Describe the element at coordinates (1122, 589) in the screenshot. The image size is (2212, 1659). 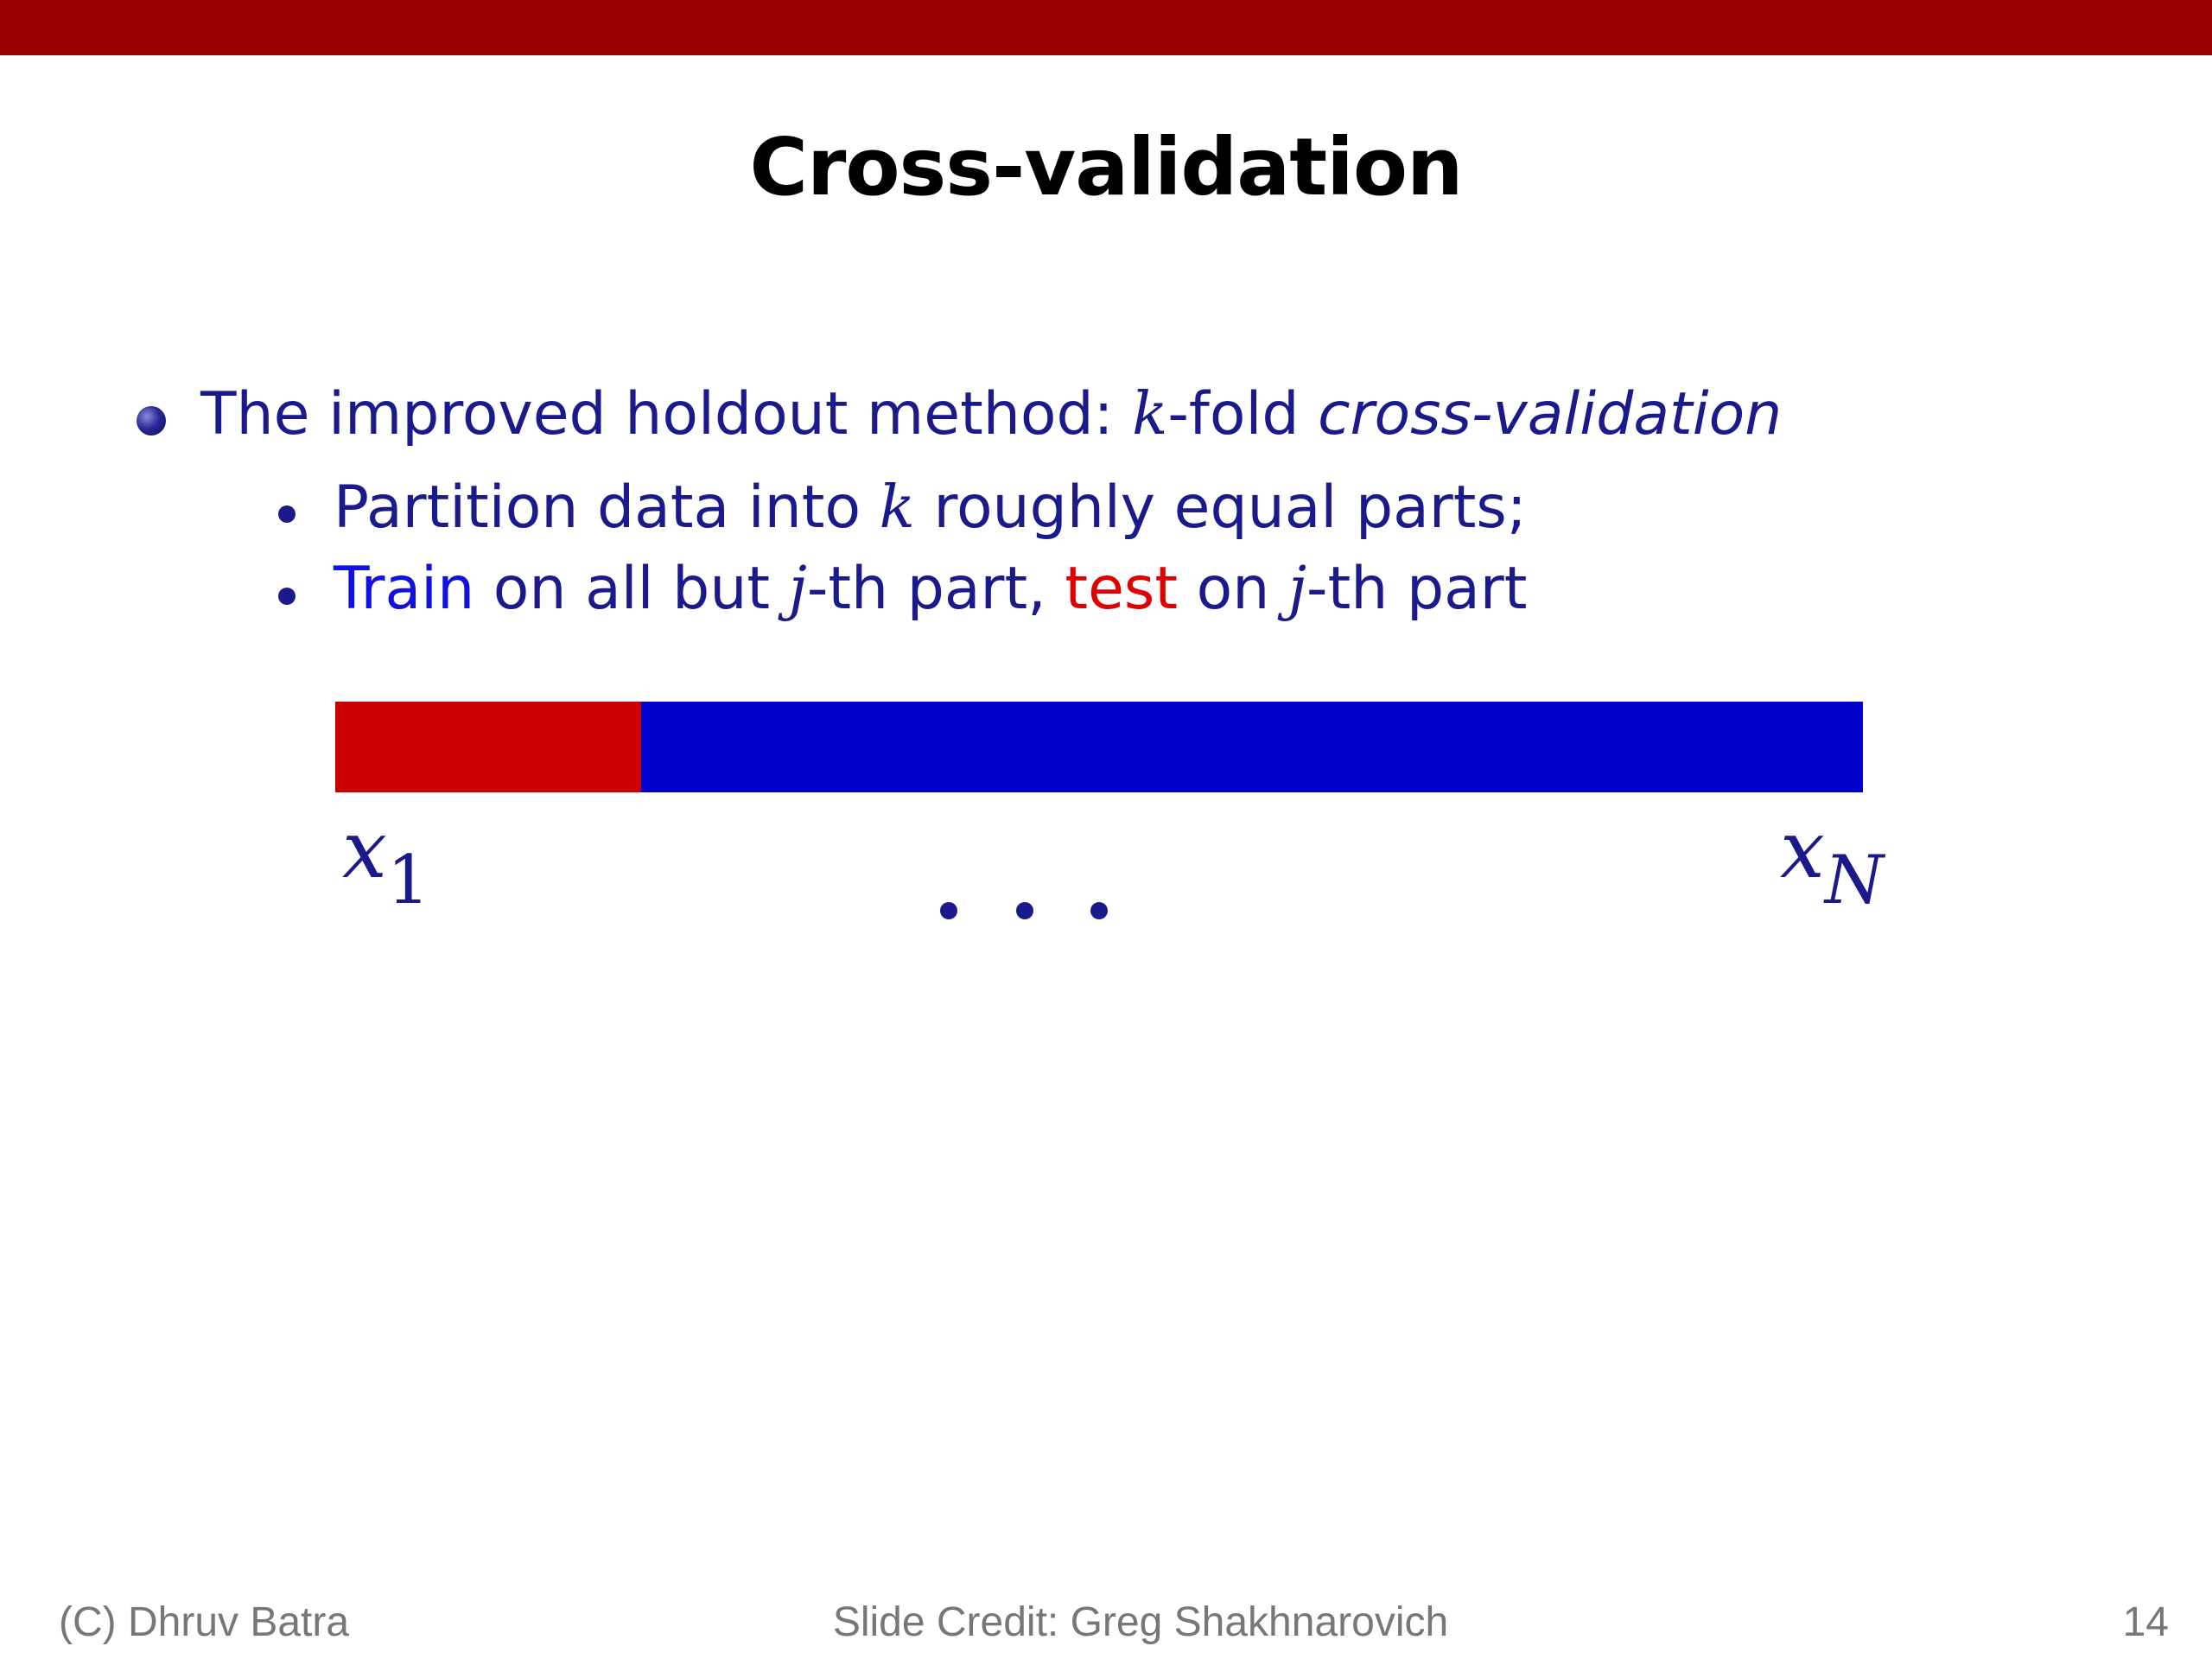
I see `test-word: test` at that location.